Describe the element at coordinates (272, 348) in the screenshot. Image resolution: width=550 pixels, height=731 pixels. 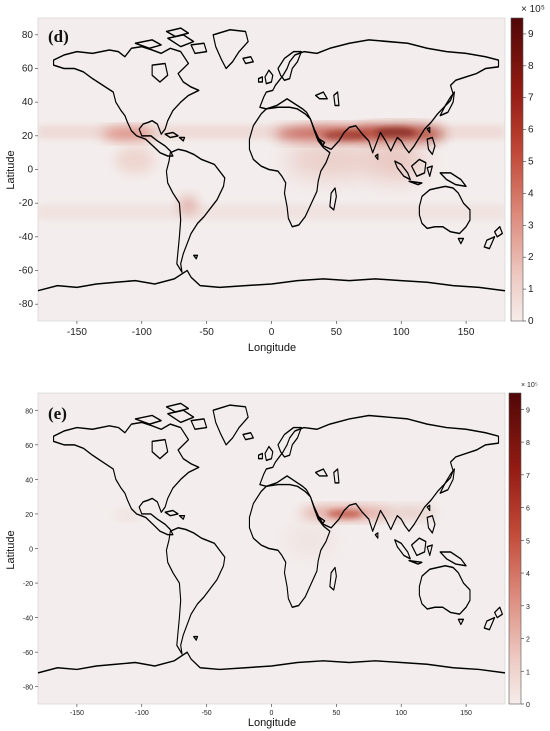
I see `x-axis-label-d: Longitude` at that location.